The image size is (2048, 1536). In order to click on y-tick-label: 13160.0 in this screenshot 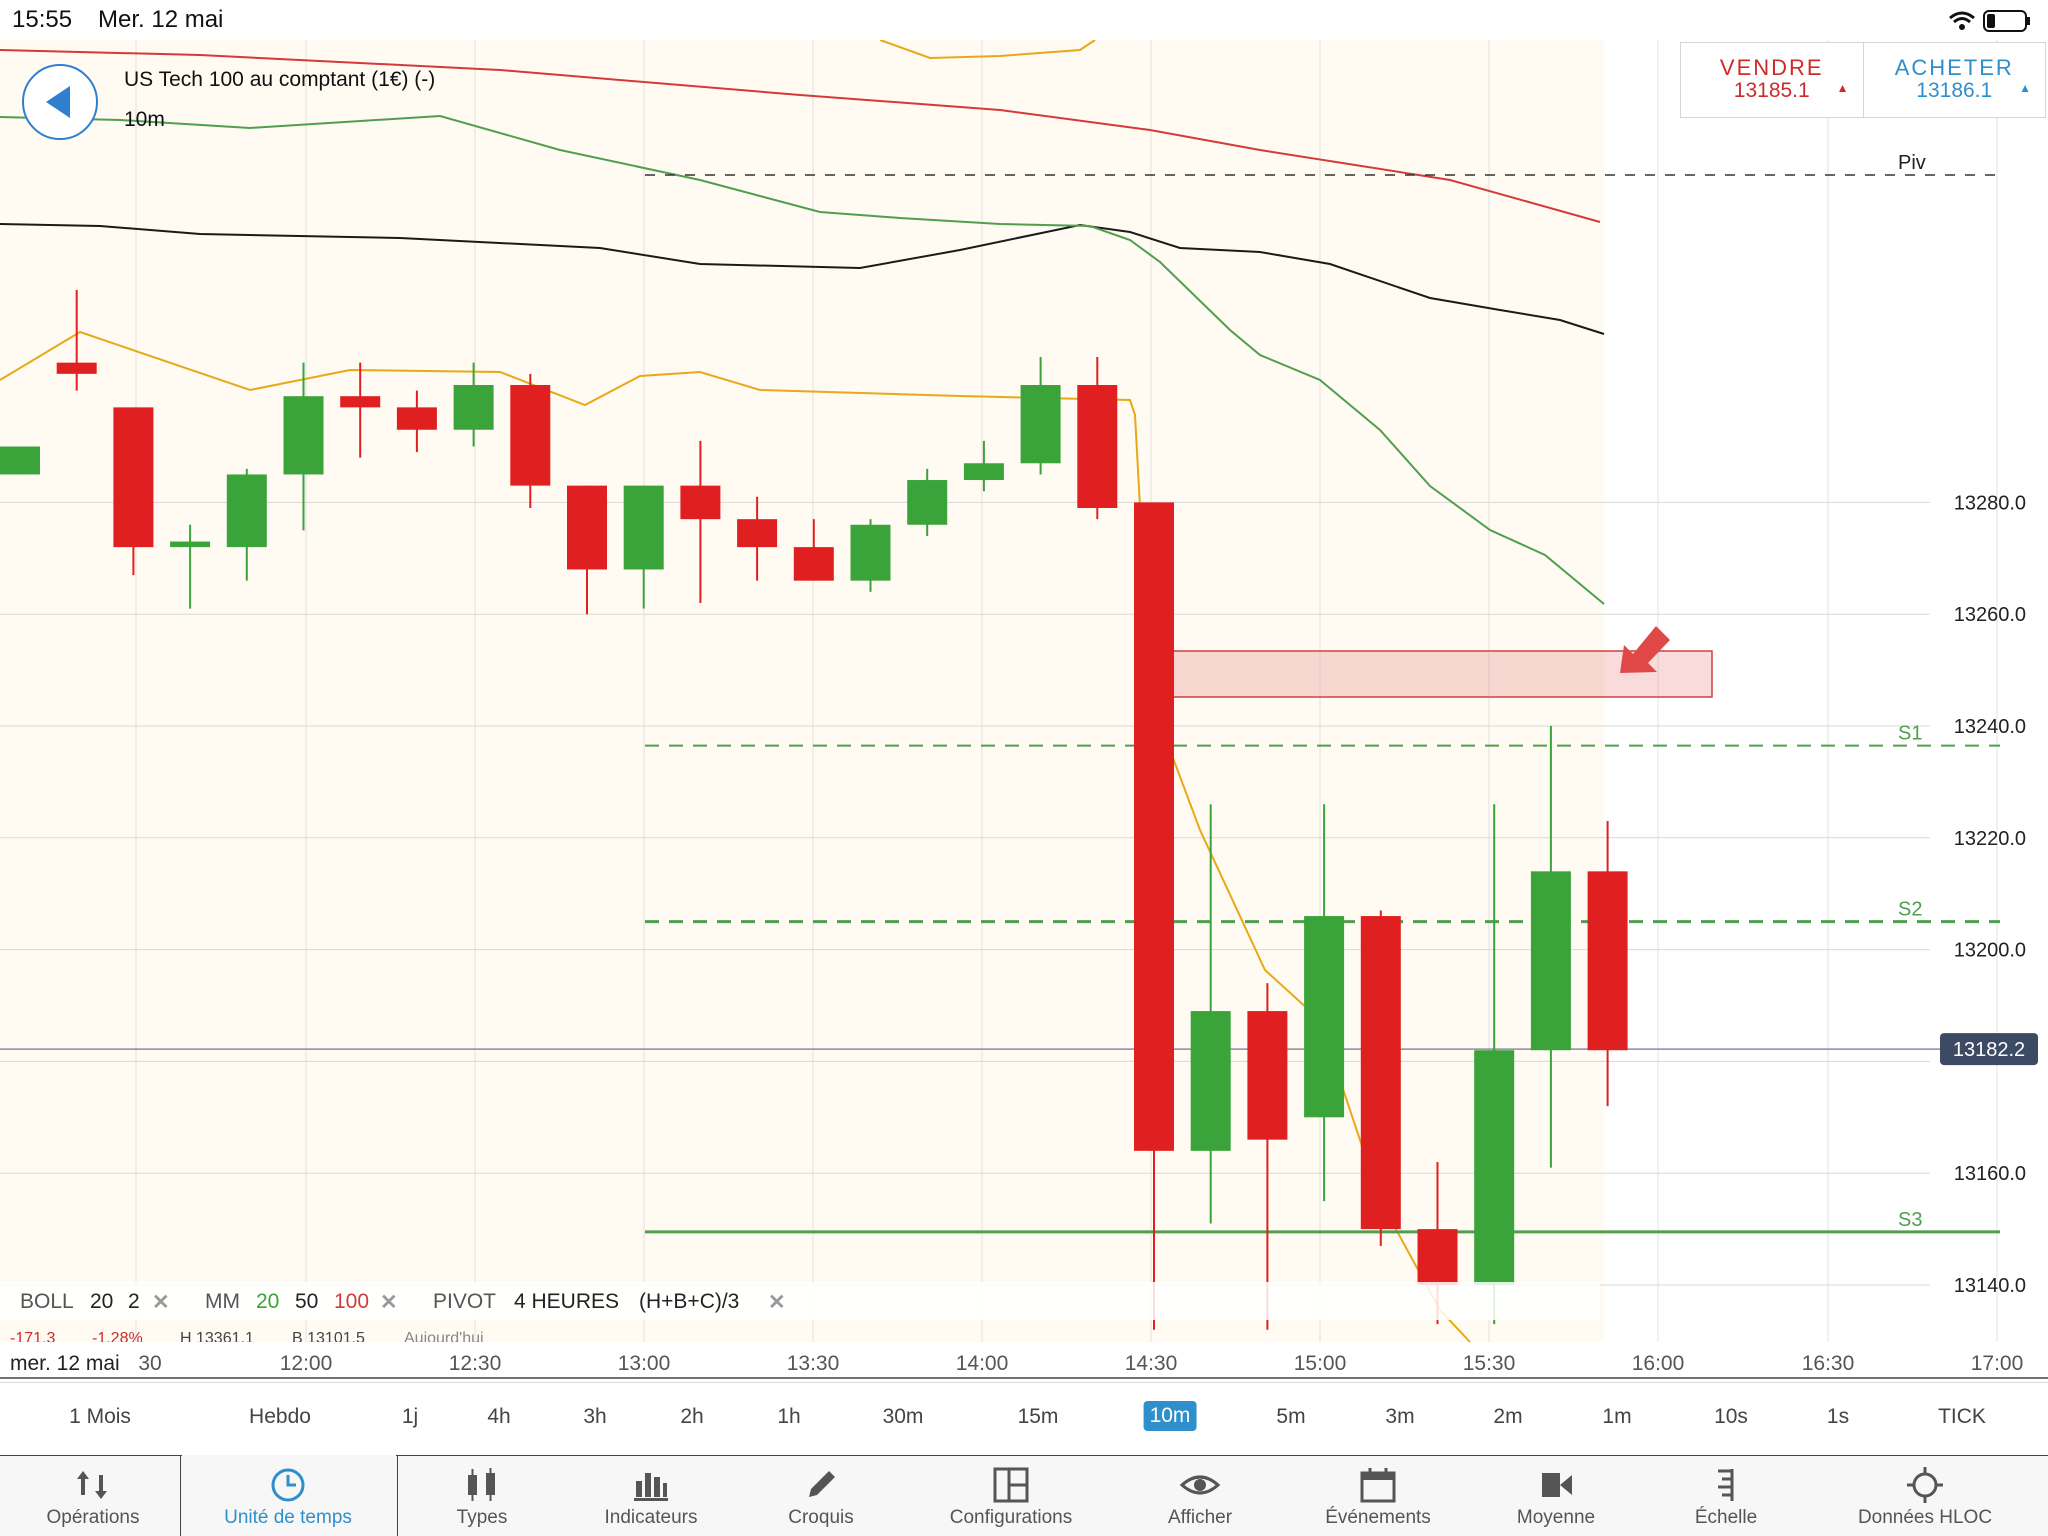, I will do `click(1990, 1174)`.